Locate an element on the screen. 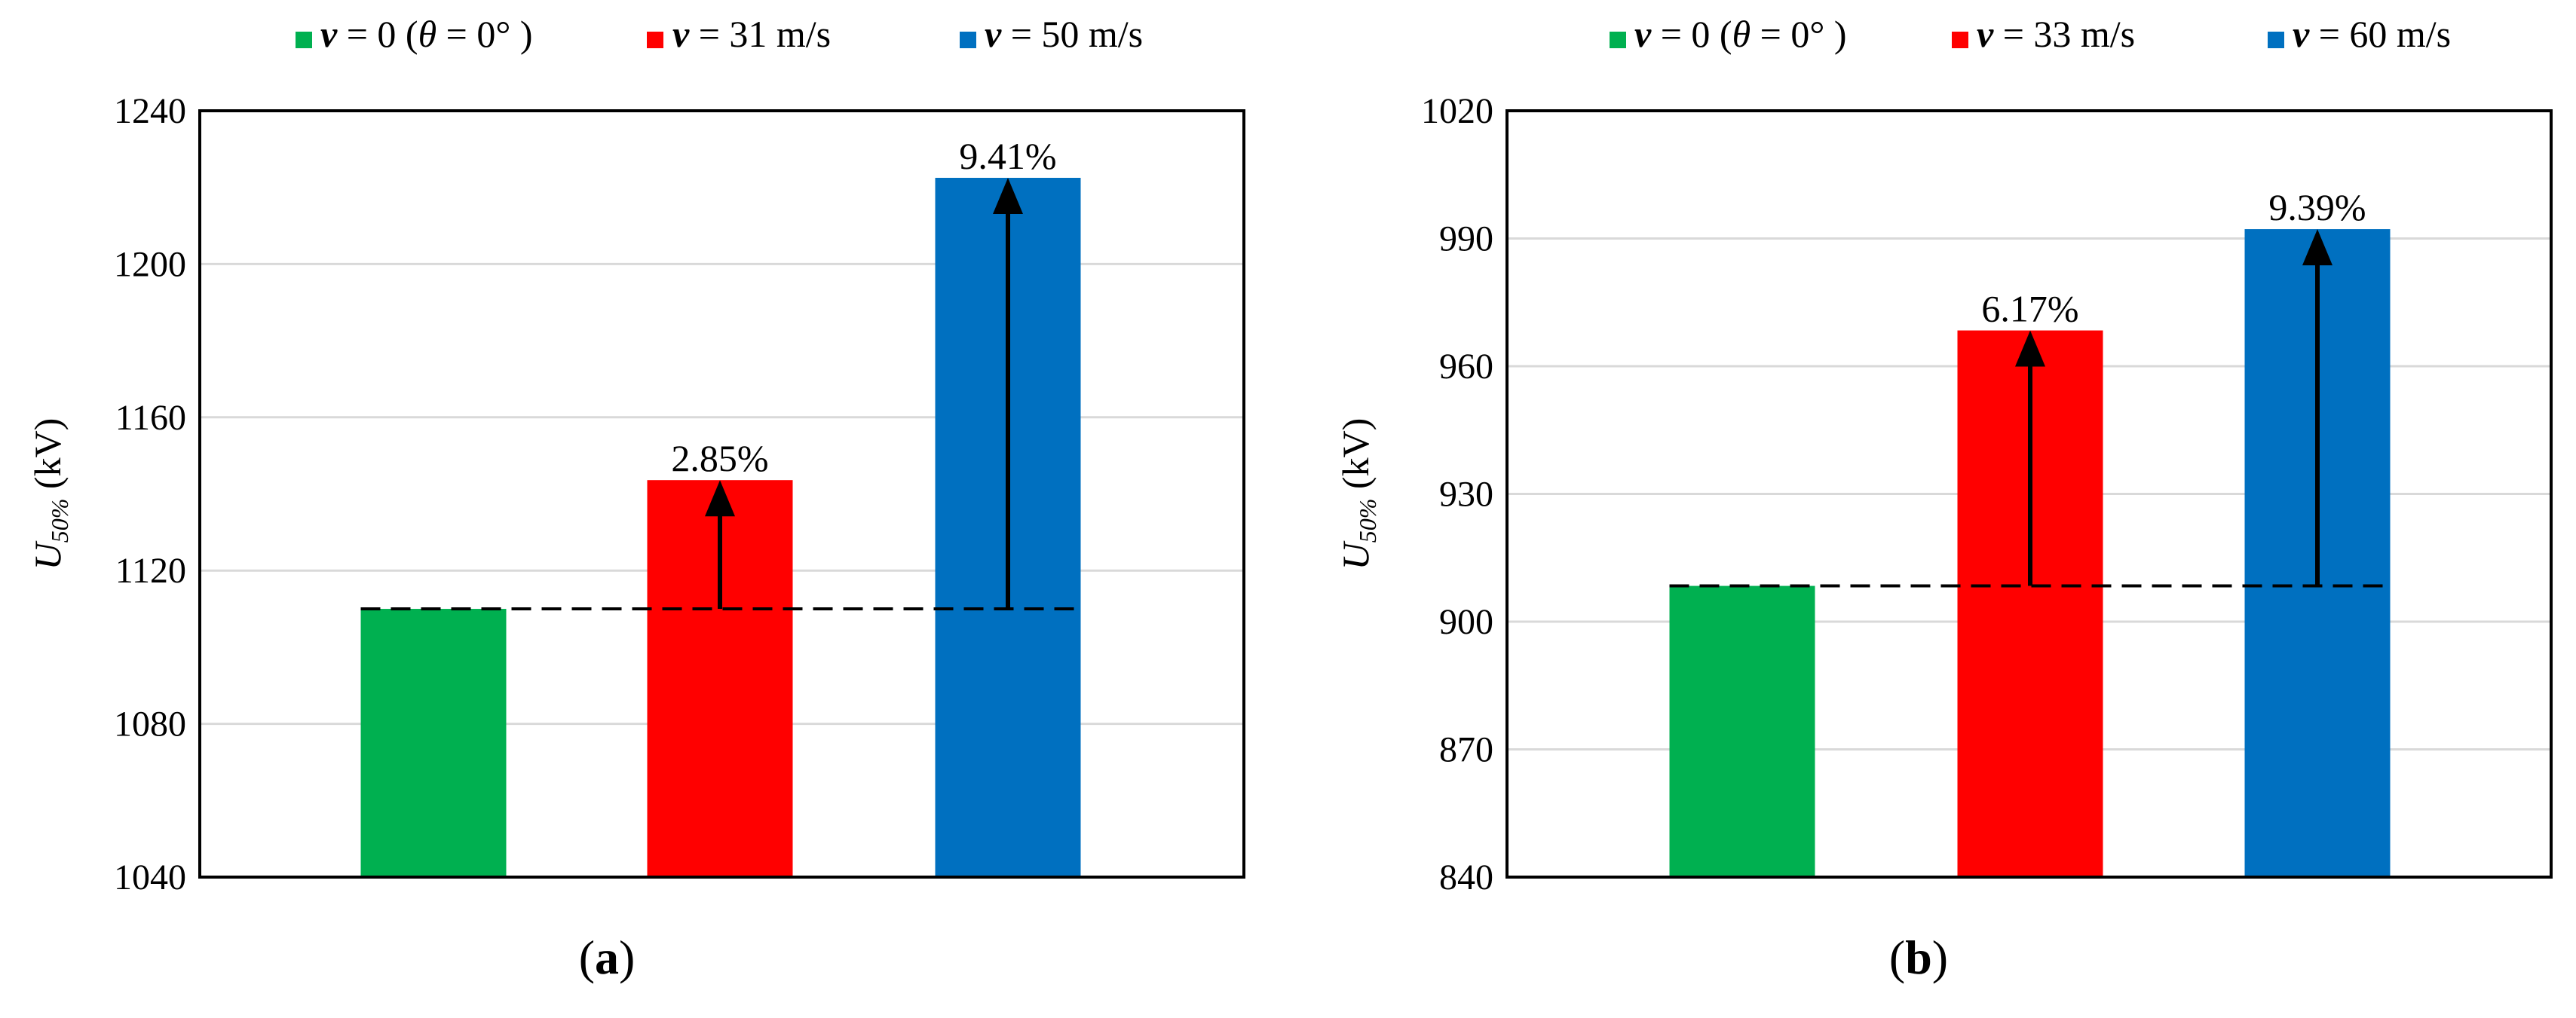 This screenshot has width=2576, height=1018. y-tick-label: 1240 is located at coordinates (150, 111).